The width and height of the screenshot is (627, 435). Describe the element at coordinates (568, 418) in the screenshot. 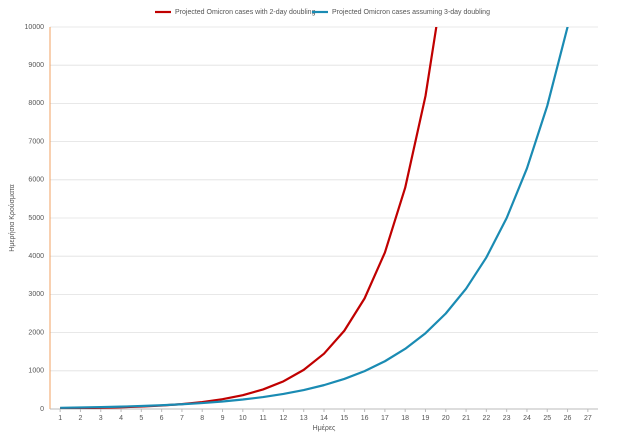

I see `x-tick-label: 26` at that location.